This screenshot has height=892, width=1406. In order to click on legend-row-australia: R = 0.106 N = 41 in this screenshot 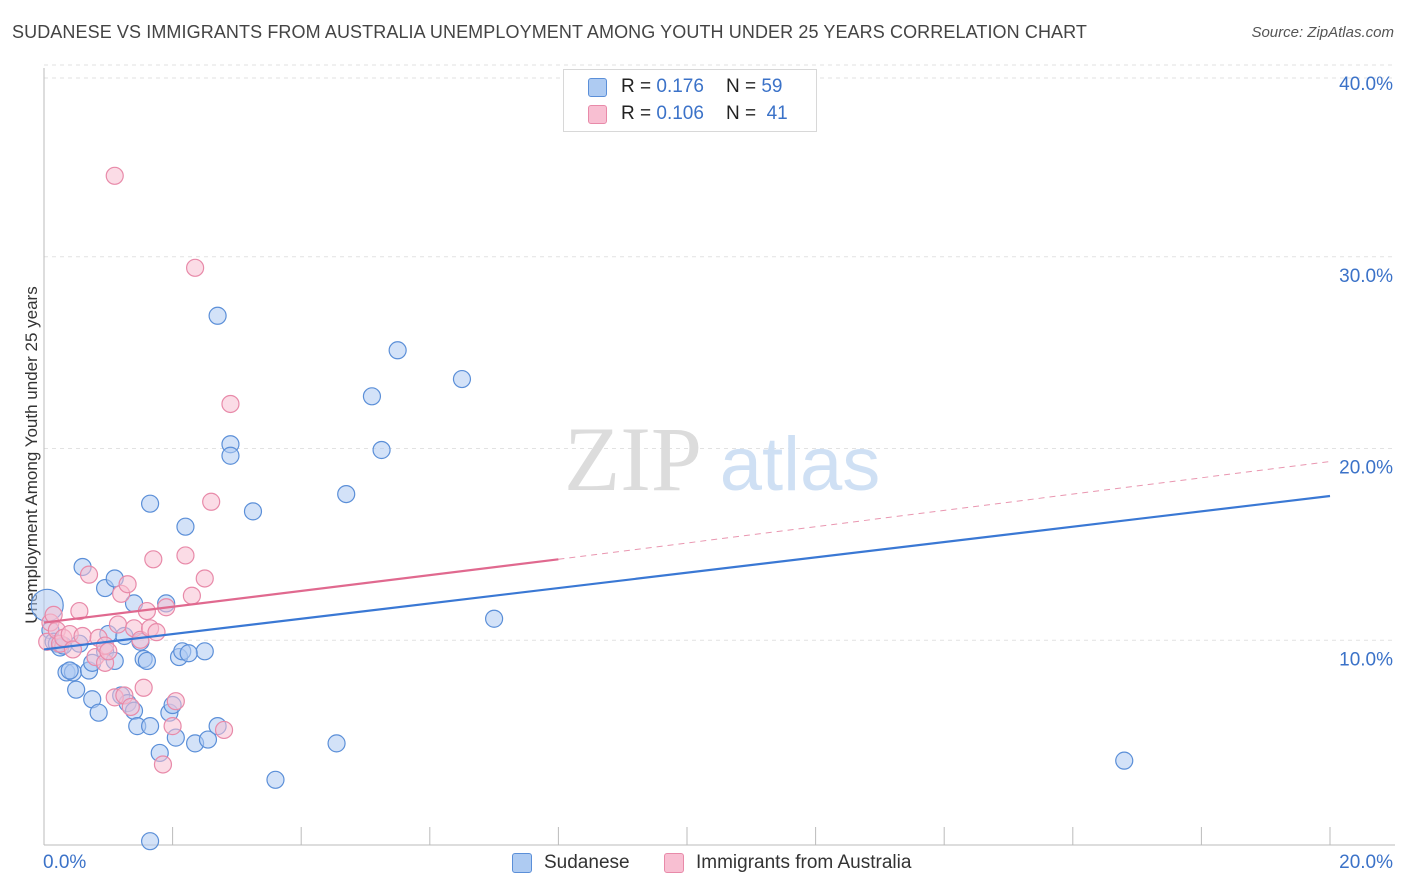, I will do `click(688, 114)`.